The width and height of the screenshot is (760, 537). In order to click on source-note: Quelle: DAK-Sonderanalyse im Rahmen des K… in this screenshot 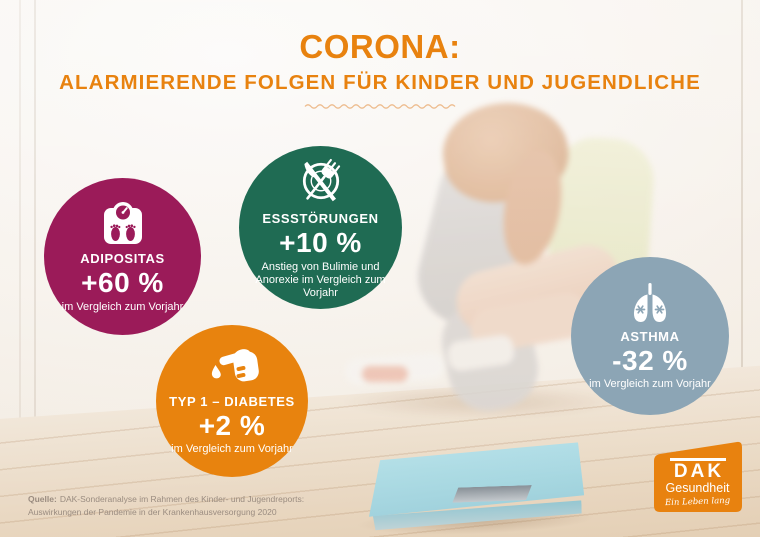, I will do `click(166, 506)`.